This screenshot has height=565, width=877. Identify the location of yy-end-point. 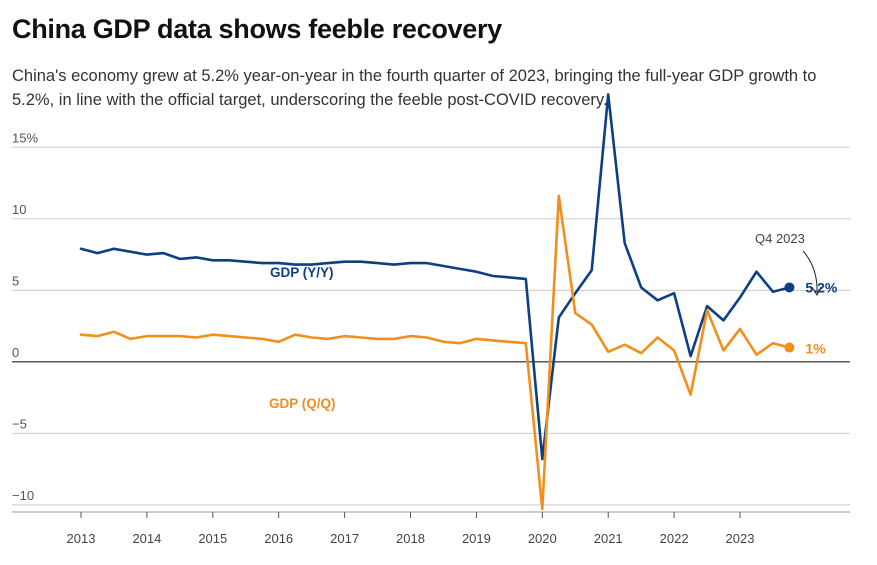
(789, 287).